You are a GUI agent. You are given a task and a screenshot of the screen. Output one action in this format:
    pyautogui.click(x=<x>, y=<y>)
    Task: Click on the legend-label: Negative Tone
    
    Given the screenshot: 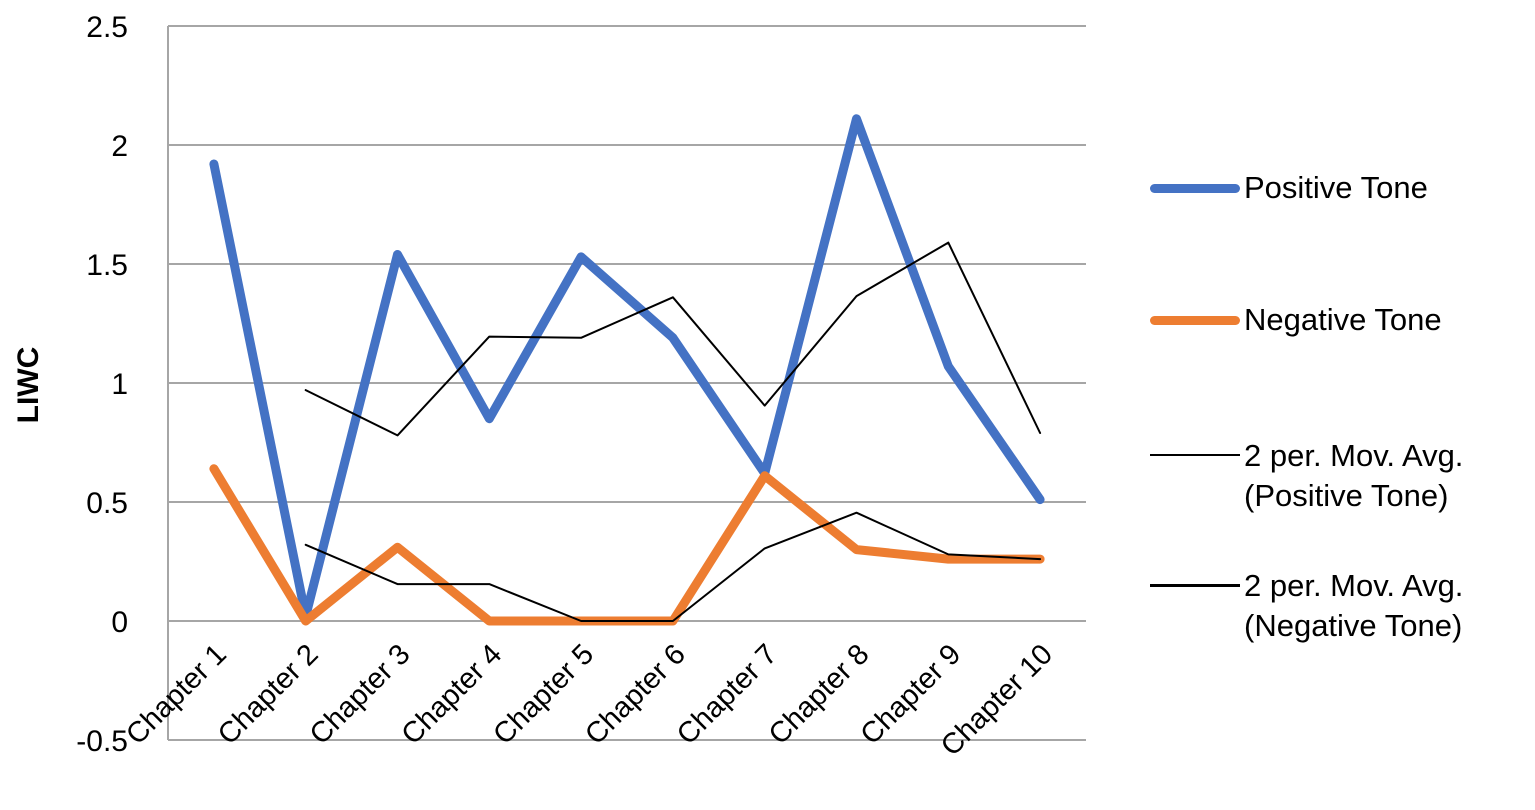 What is the action you would take?
    pyautogui.click(x=1343, y=319)
    